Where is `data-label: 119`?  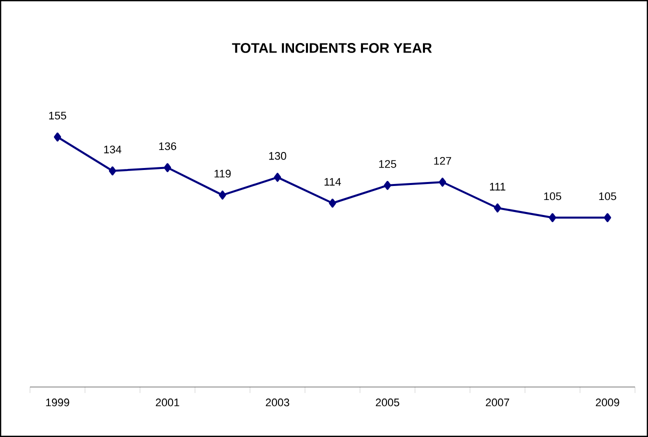
data-label: 119 is located at coordinates (222, 174).